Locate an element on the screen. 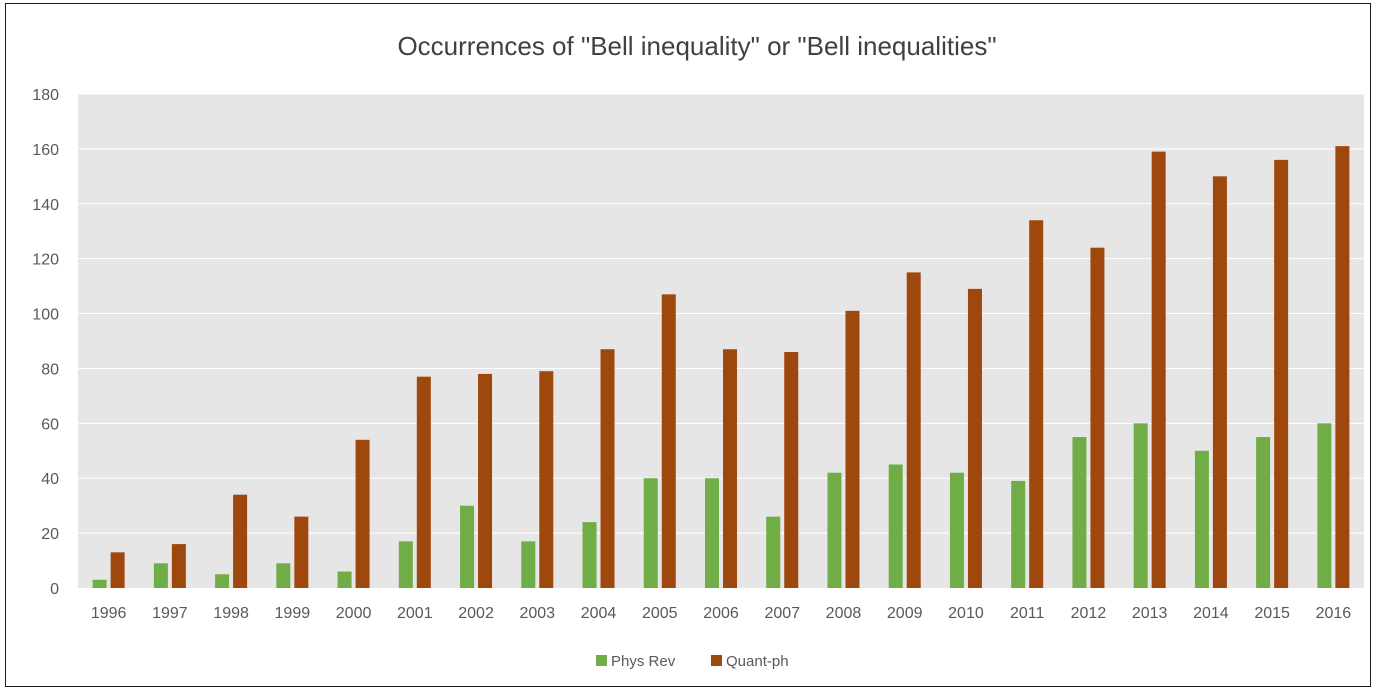 The height and width of the screenshot is (694, 1380). y-tick-label: 40 is located at coordinates (50, 479).